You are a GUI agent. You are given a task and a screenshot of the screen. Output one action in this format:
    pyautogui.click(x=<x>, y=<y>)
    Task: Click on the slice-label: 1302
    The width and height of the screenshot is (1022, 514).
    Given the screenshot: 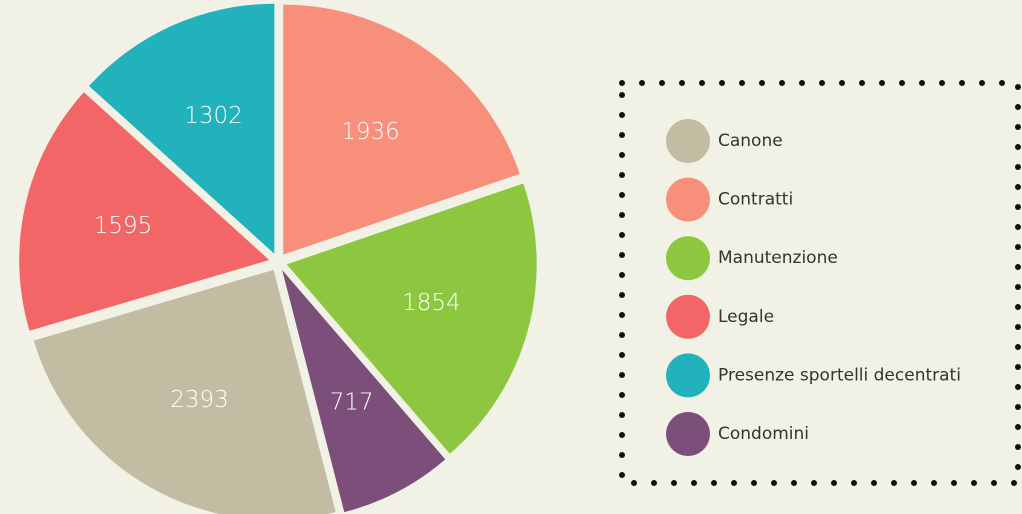 What is the action you would take?
    pyautogui.click(x=213, y=116)
    